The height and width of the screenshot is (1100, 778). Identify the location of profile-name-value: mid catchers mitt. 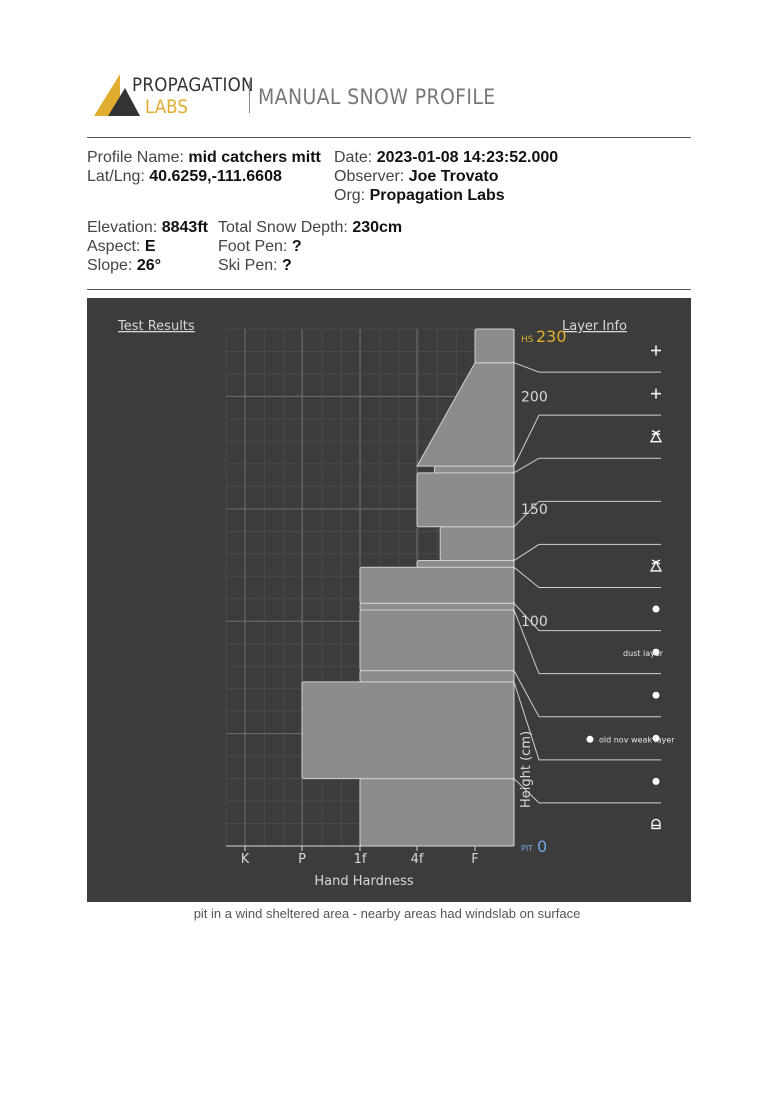
(254, 157).